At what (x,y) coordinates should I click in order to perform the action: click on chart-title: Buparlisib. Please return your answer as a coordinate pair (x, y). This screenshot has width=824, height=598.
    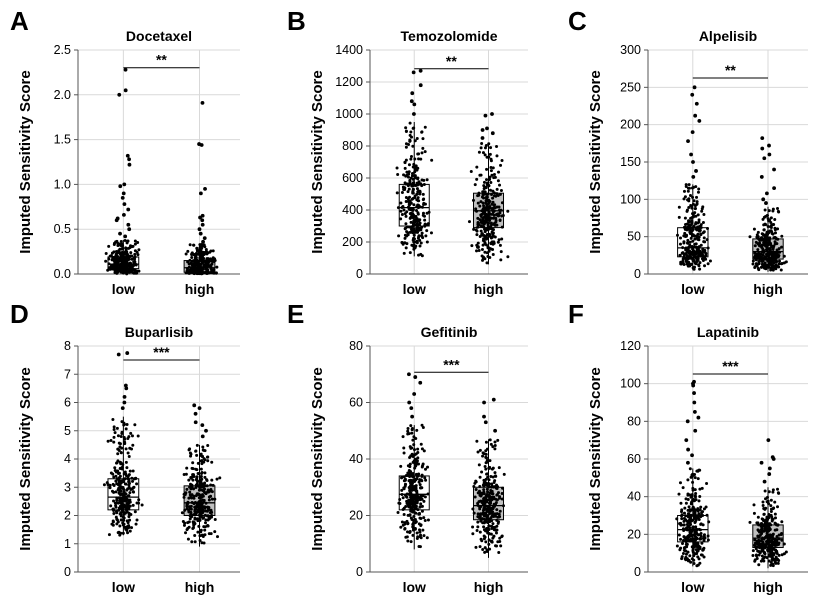
    Looking at the image, I should click on (159, 332).